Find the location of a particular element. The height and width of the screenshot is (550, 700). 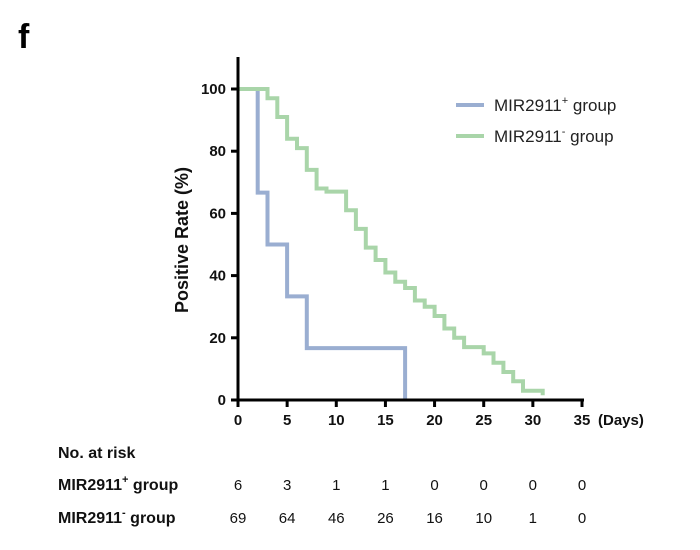

legend-entry-2: MIR2911- group is located at coordinates (554, 136).